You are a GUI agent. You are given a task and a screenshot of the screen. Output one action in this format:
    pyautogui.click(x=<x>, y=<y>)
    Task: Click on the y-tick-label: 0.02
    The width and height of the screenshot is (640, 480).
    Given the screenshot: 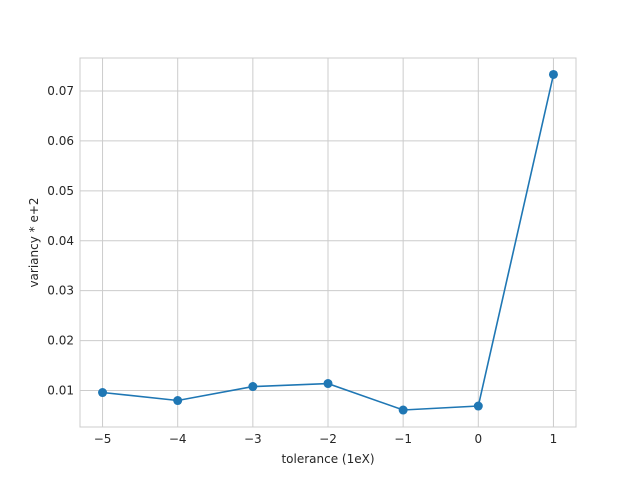 What is the action you would take?
    pyautogui.click(x=60, y=341)
    